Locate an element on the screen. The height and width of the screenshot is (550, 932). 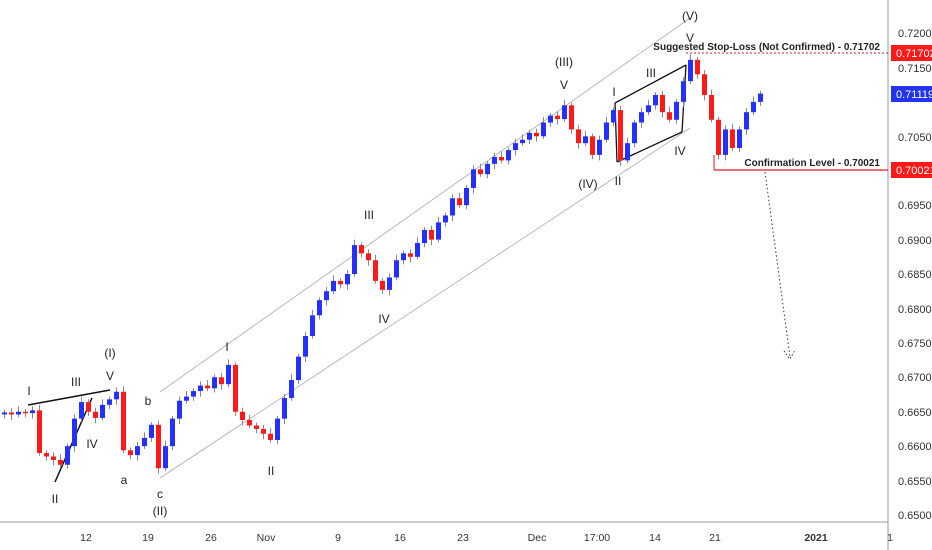
x-tick-label: 2021 is located at coordinates (816, 538).